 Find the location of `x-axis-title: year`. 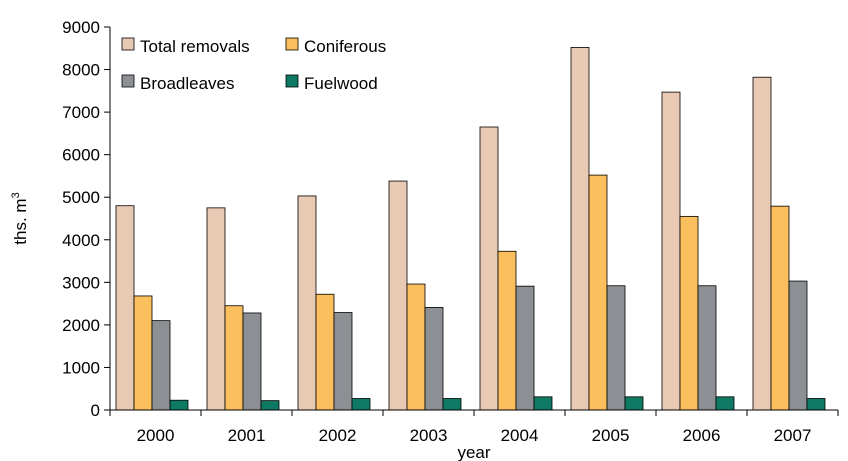

x-axis-title: year is located at coordinates (473, 452).